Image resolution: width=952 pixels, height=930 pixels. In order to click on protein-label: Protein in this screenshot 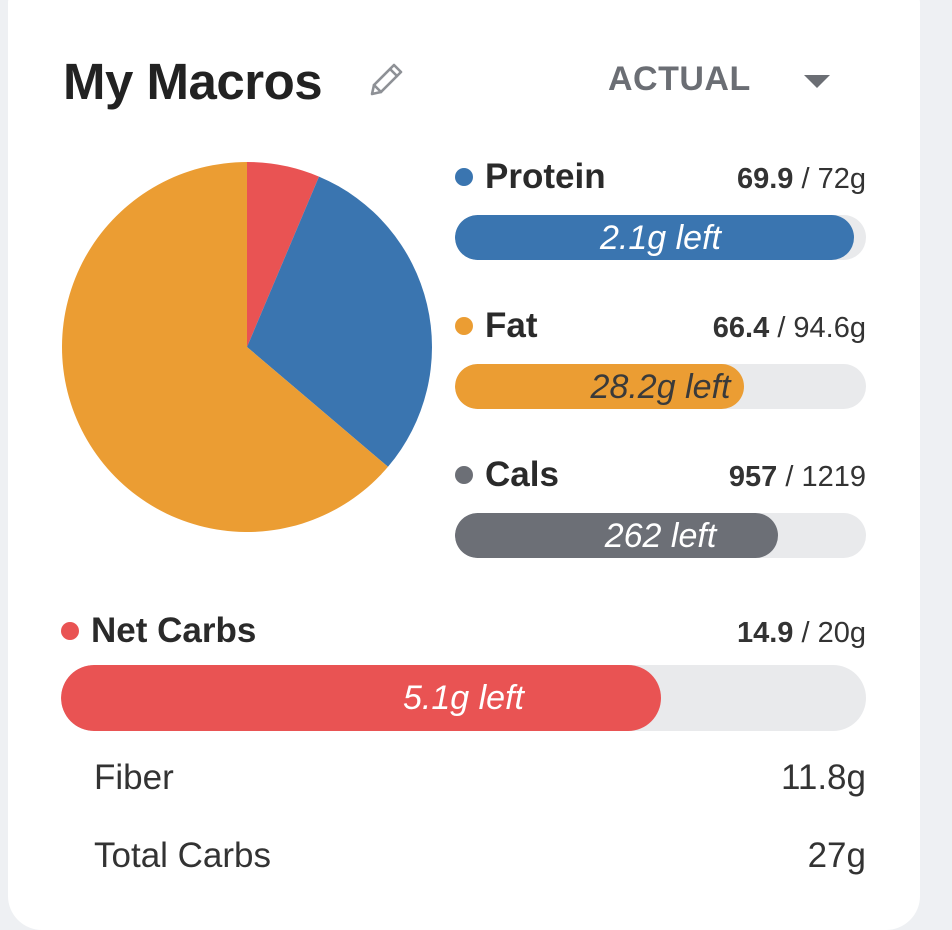, I will do `click(545, 176)`.